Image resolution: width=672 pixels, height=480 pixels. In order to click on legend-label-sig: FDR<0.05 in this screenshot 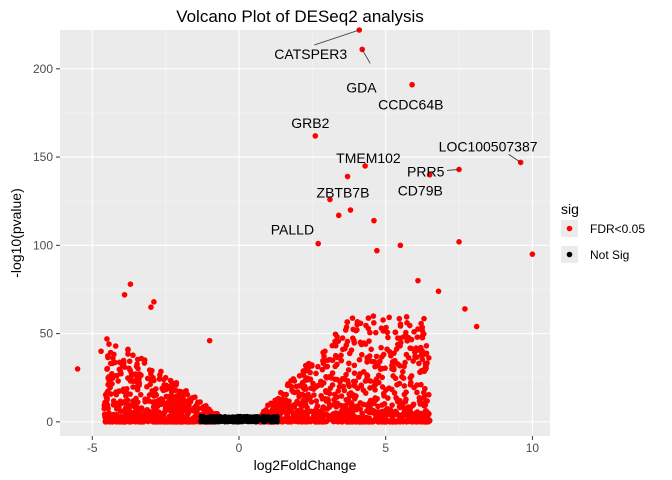, I will do `click(617, 229)`.